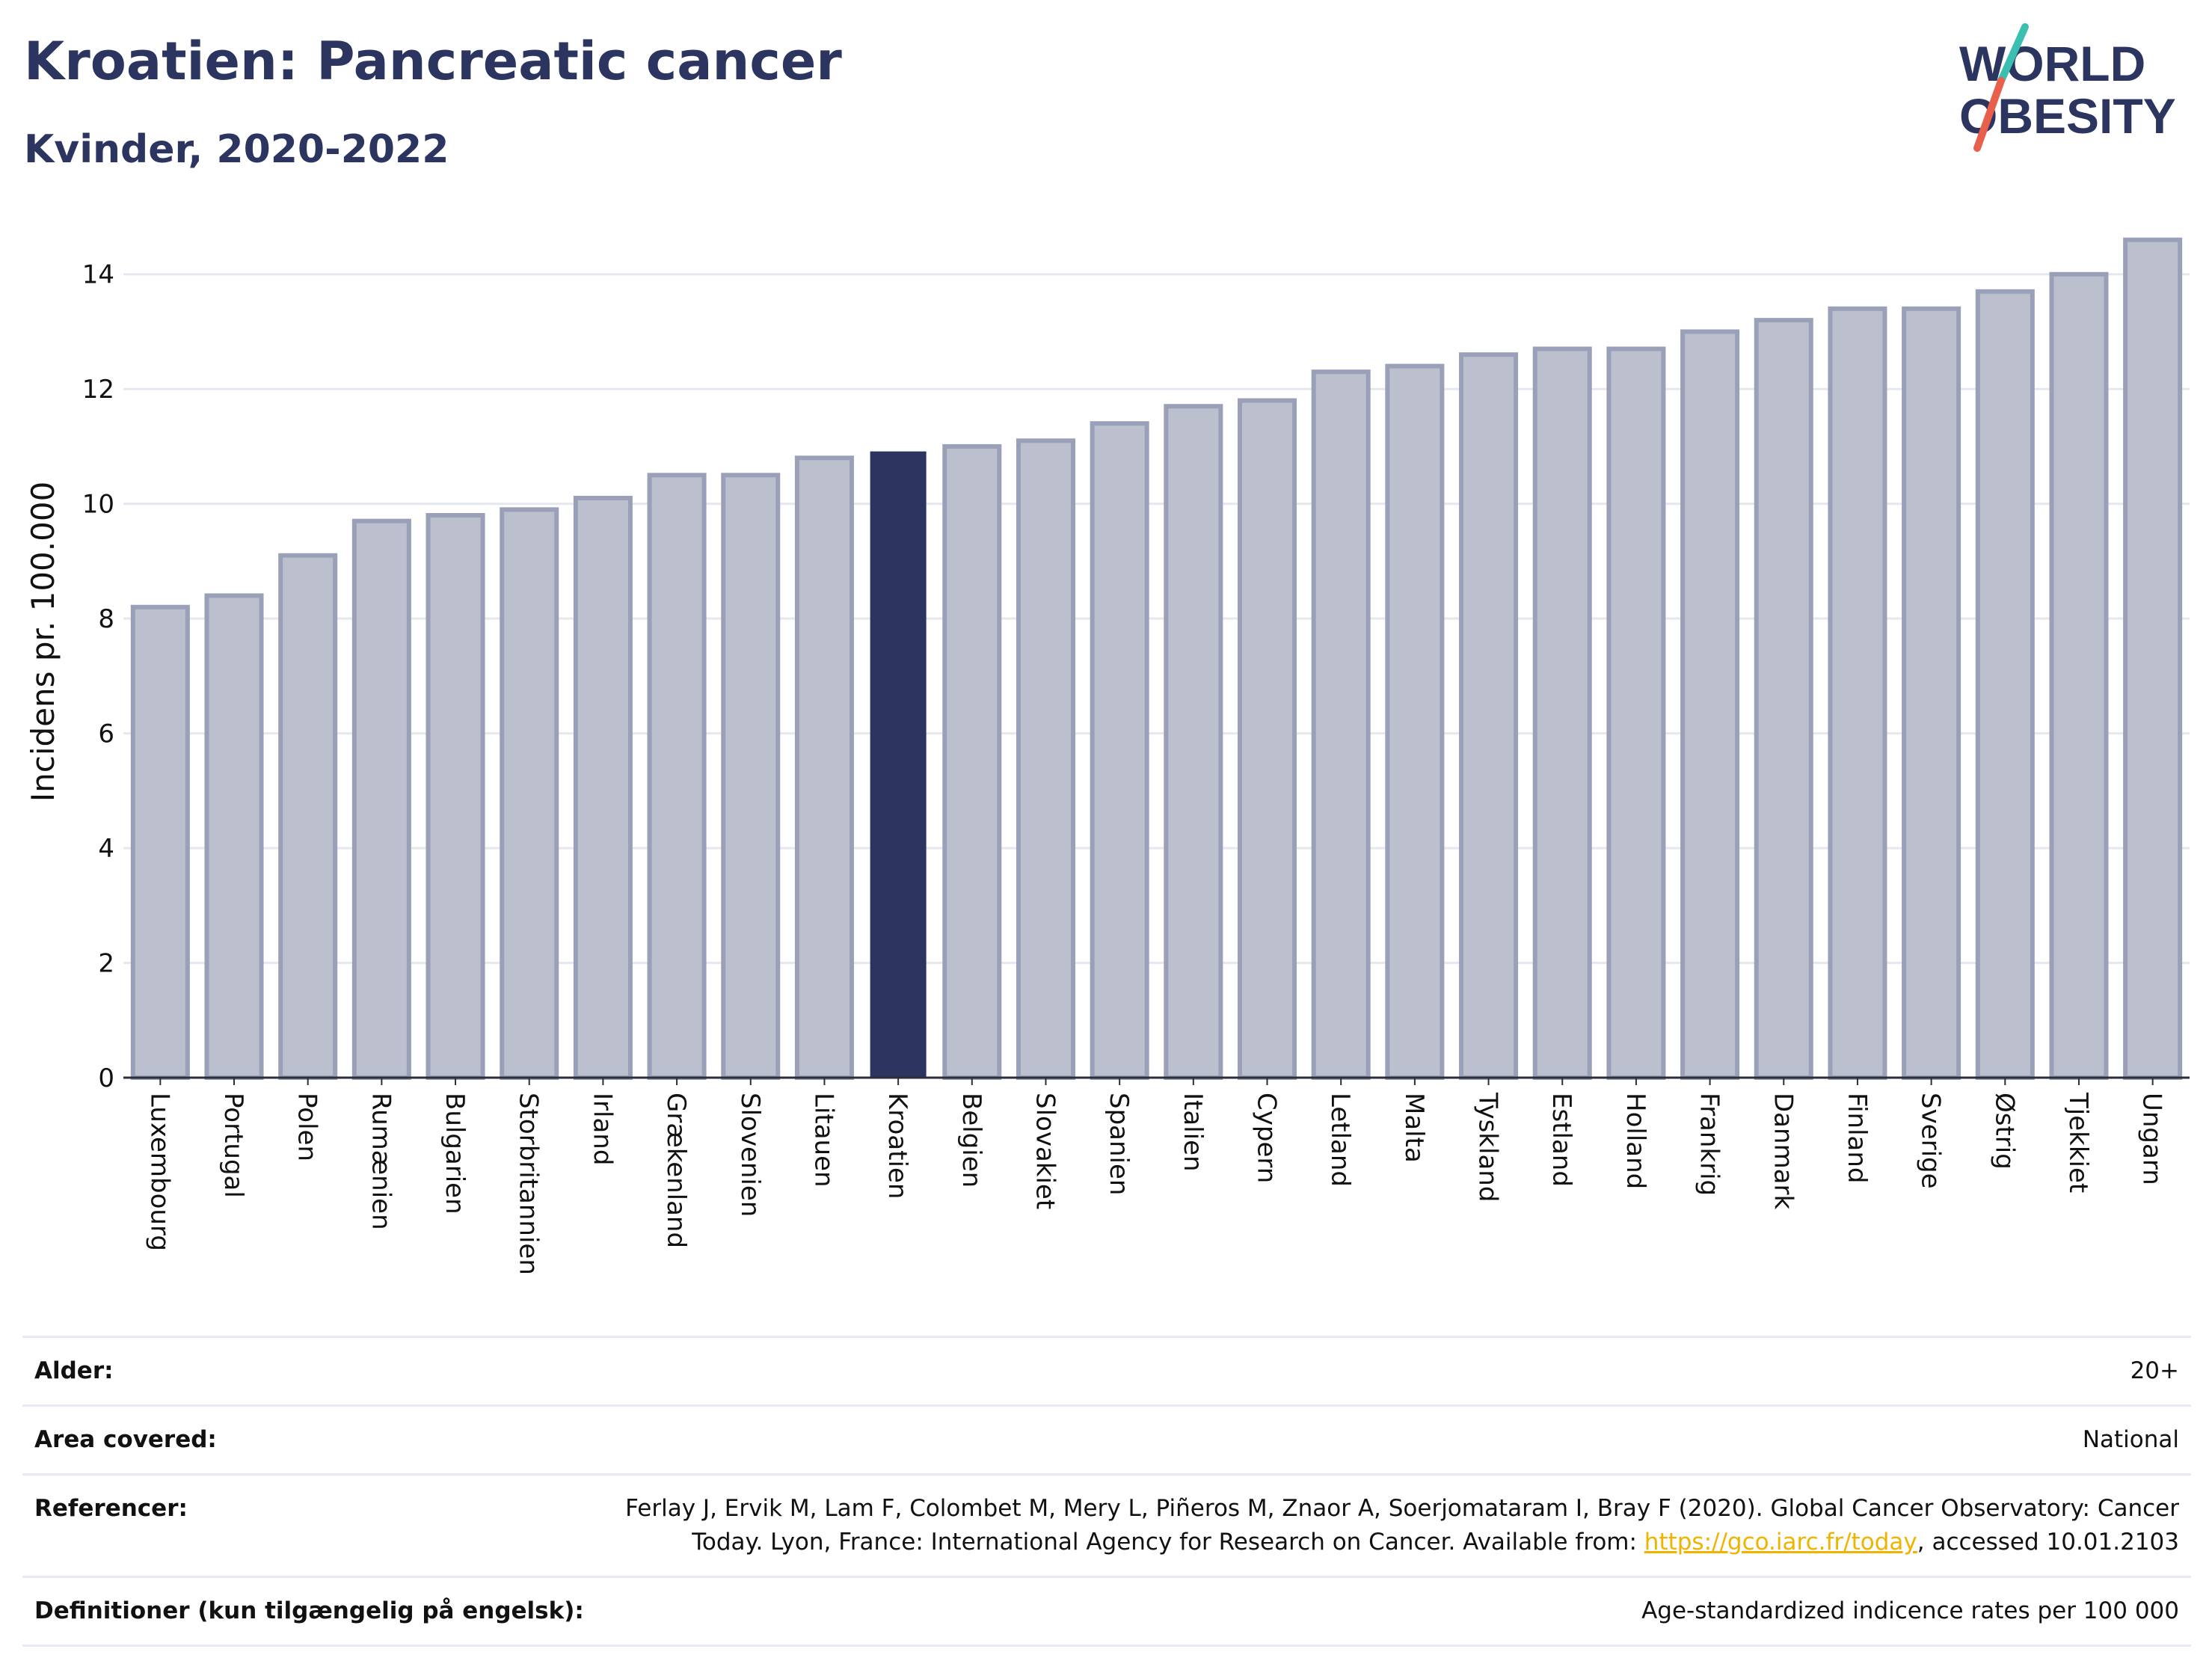 The width and height of the screenshot is (2212, 1655). What do you see at coordinates (2152, 1139) in the screenshot?
I see `x-tick-label: Ungarn` at bounding box center [2152, 1139].